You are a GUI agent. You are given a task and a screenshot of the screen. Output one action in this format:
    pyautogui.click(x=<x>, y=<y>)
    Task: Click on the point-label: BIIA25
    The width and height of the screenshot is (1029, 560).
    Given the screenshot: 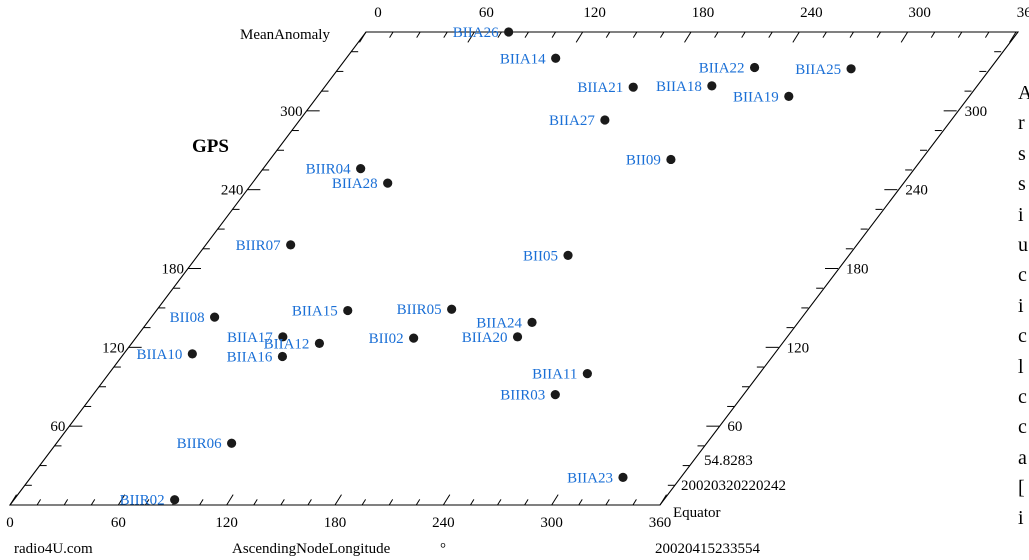 What is the action you would take?
    pyautogui.click(x=818, y=70)
    